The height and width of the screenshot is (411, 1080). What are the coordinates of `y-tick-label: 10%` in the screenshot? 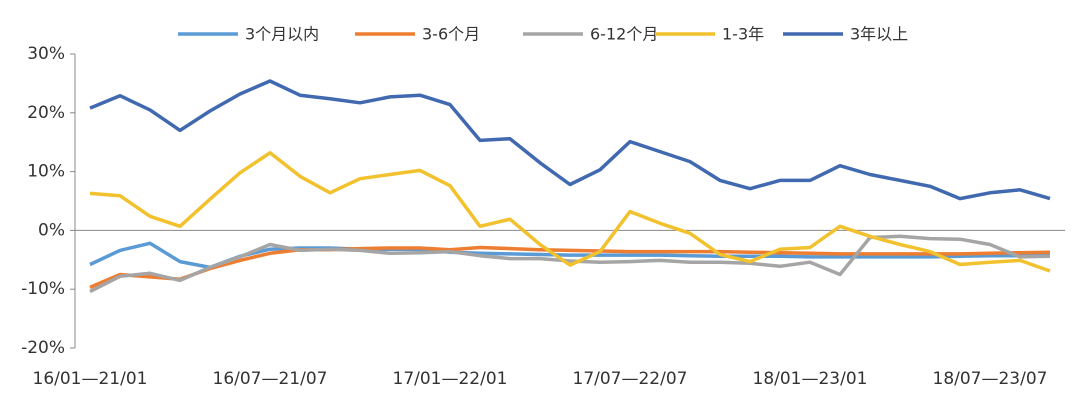 It's located at (46, 172).